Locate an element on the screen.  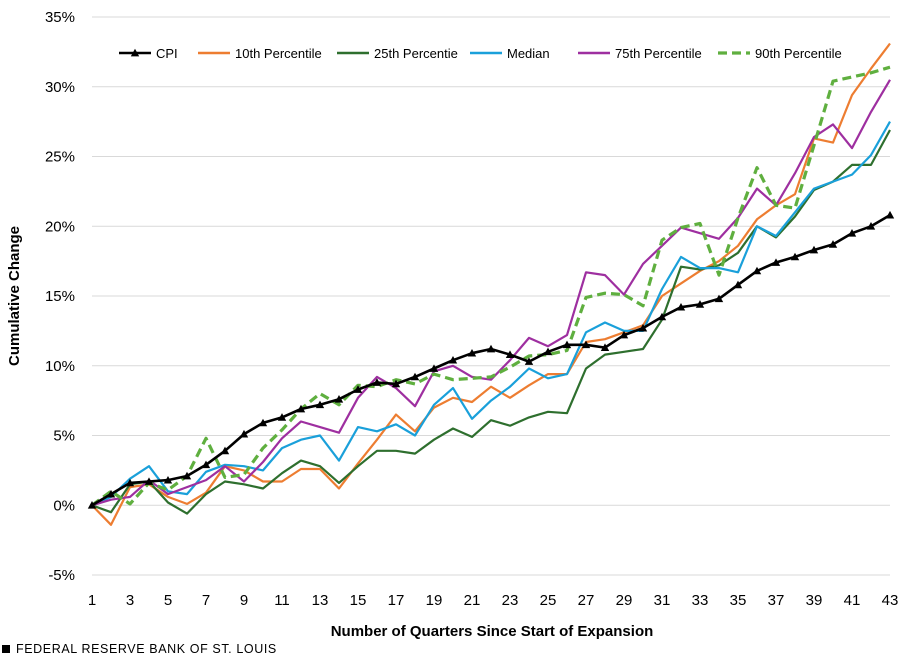
x-tick-label: 25 is located at coordinates (548, 600).